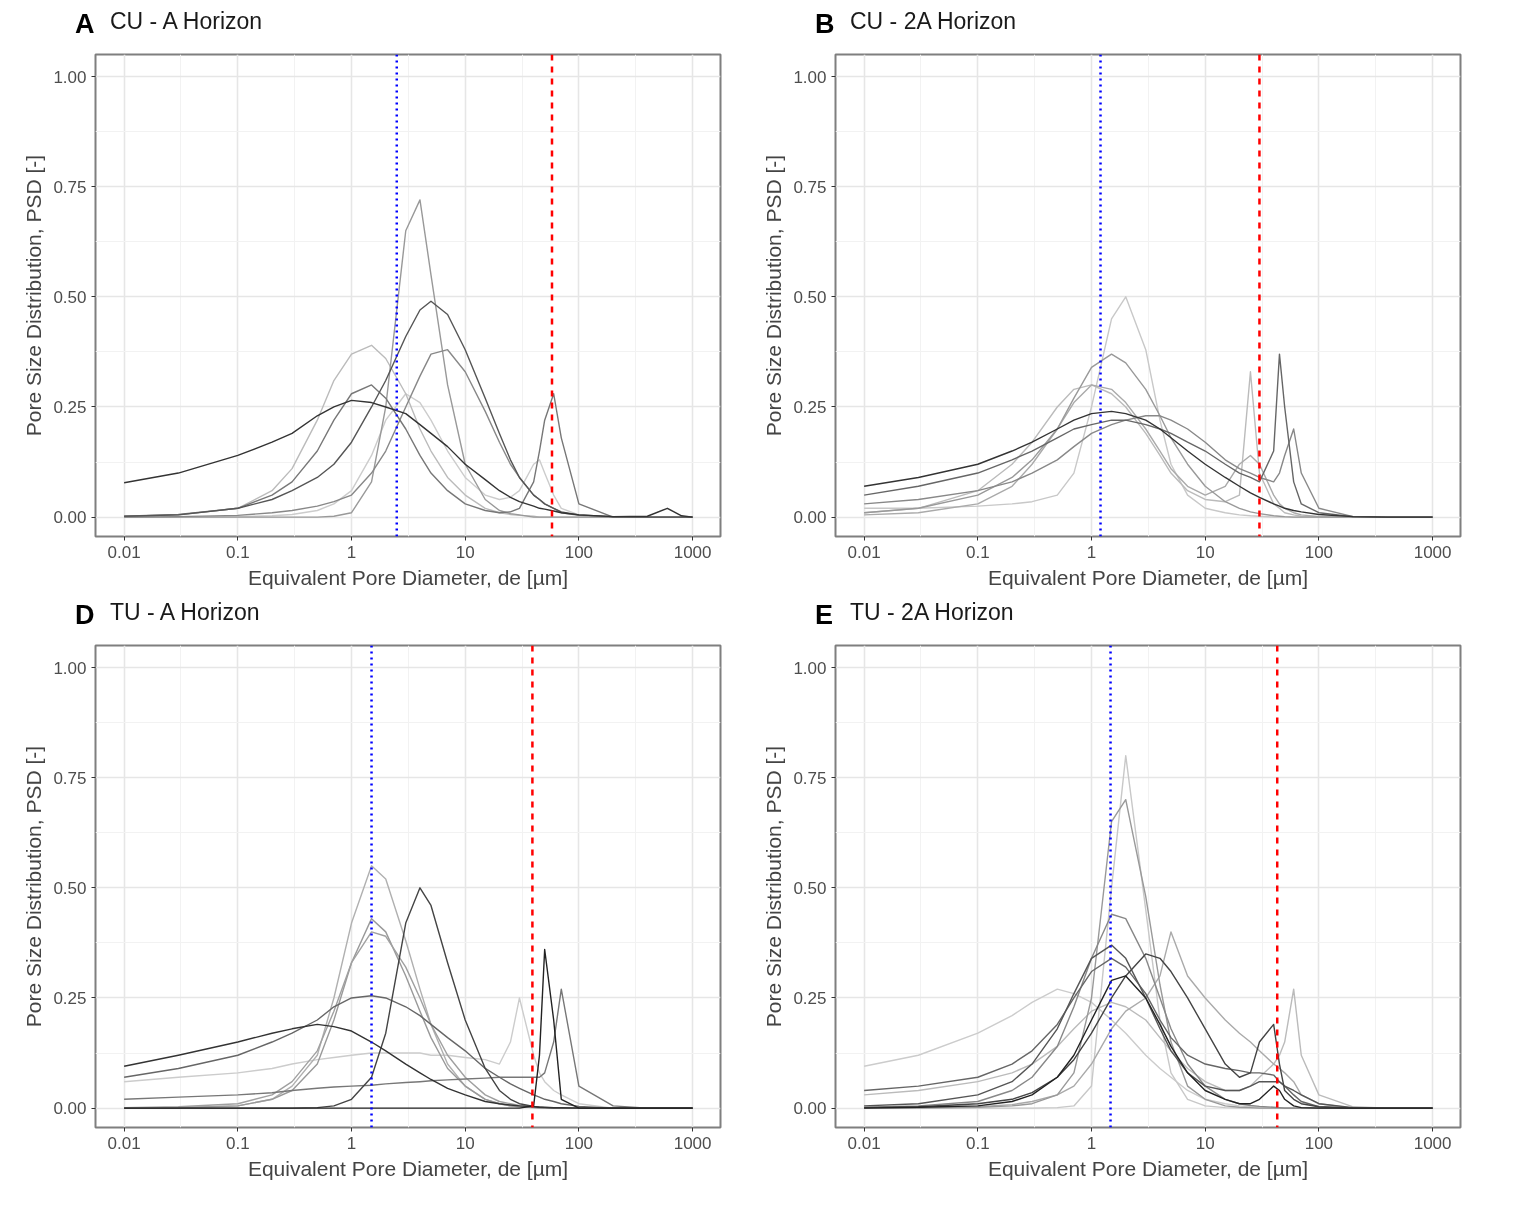  I want to click on chart-title: CU - 2A Horizon, so click(933, 21).